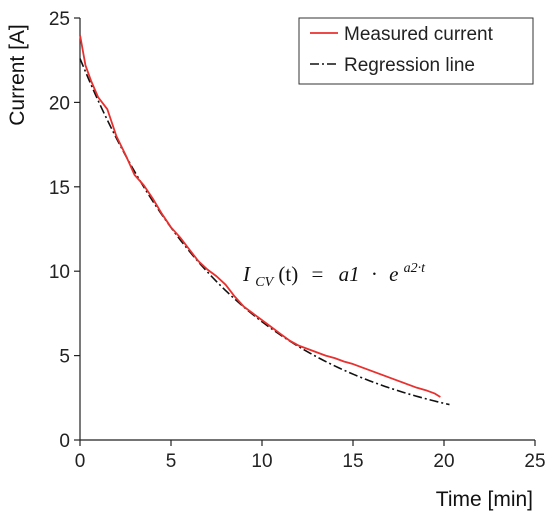  I want to click on x-tick-label: 20, so click(443, 461).